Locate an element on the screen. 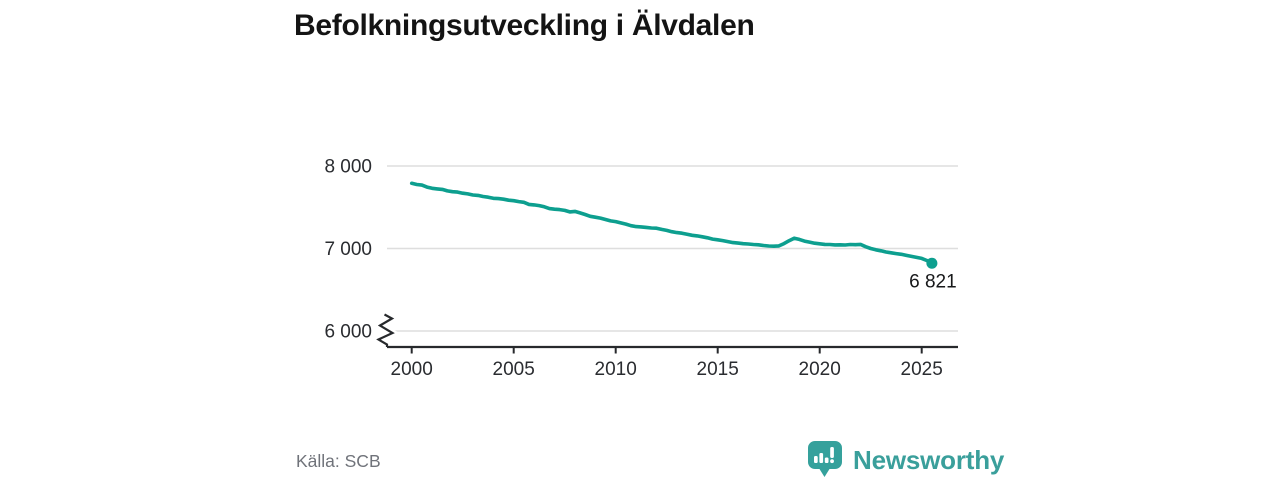 The image size is (1280, 480). y-tick-label: 6 000 is located at coordinates (348, 332).